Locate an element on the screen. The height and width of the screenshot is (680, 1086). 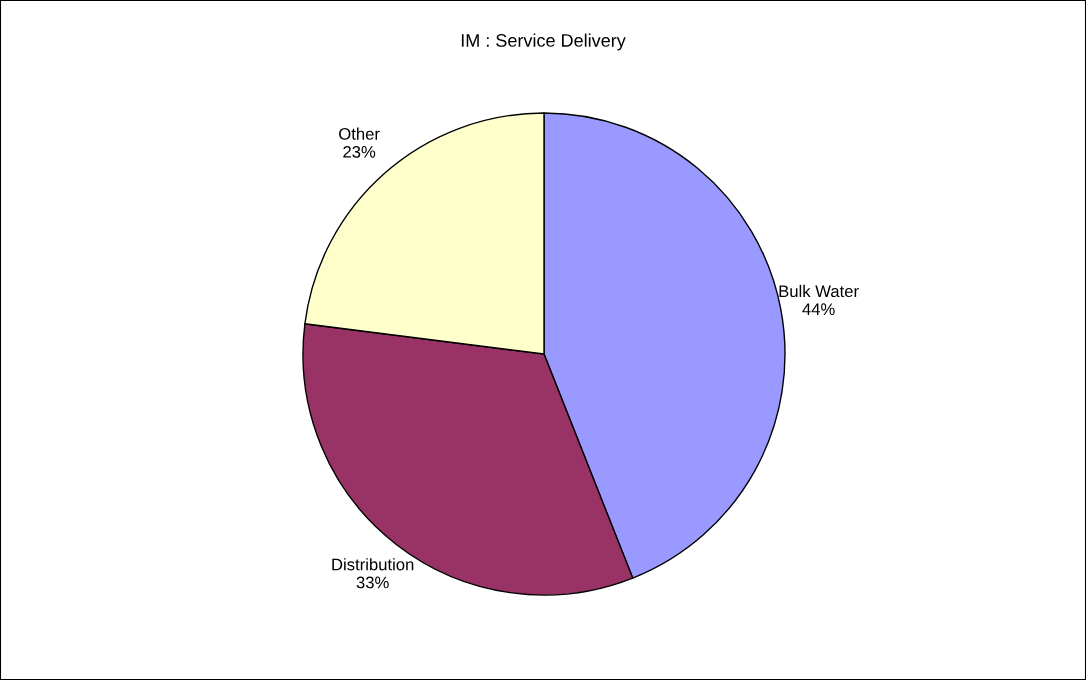
slice-label: Distribution is located at coordinates (373, 564).